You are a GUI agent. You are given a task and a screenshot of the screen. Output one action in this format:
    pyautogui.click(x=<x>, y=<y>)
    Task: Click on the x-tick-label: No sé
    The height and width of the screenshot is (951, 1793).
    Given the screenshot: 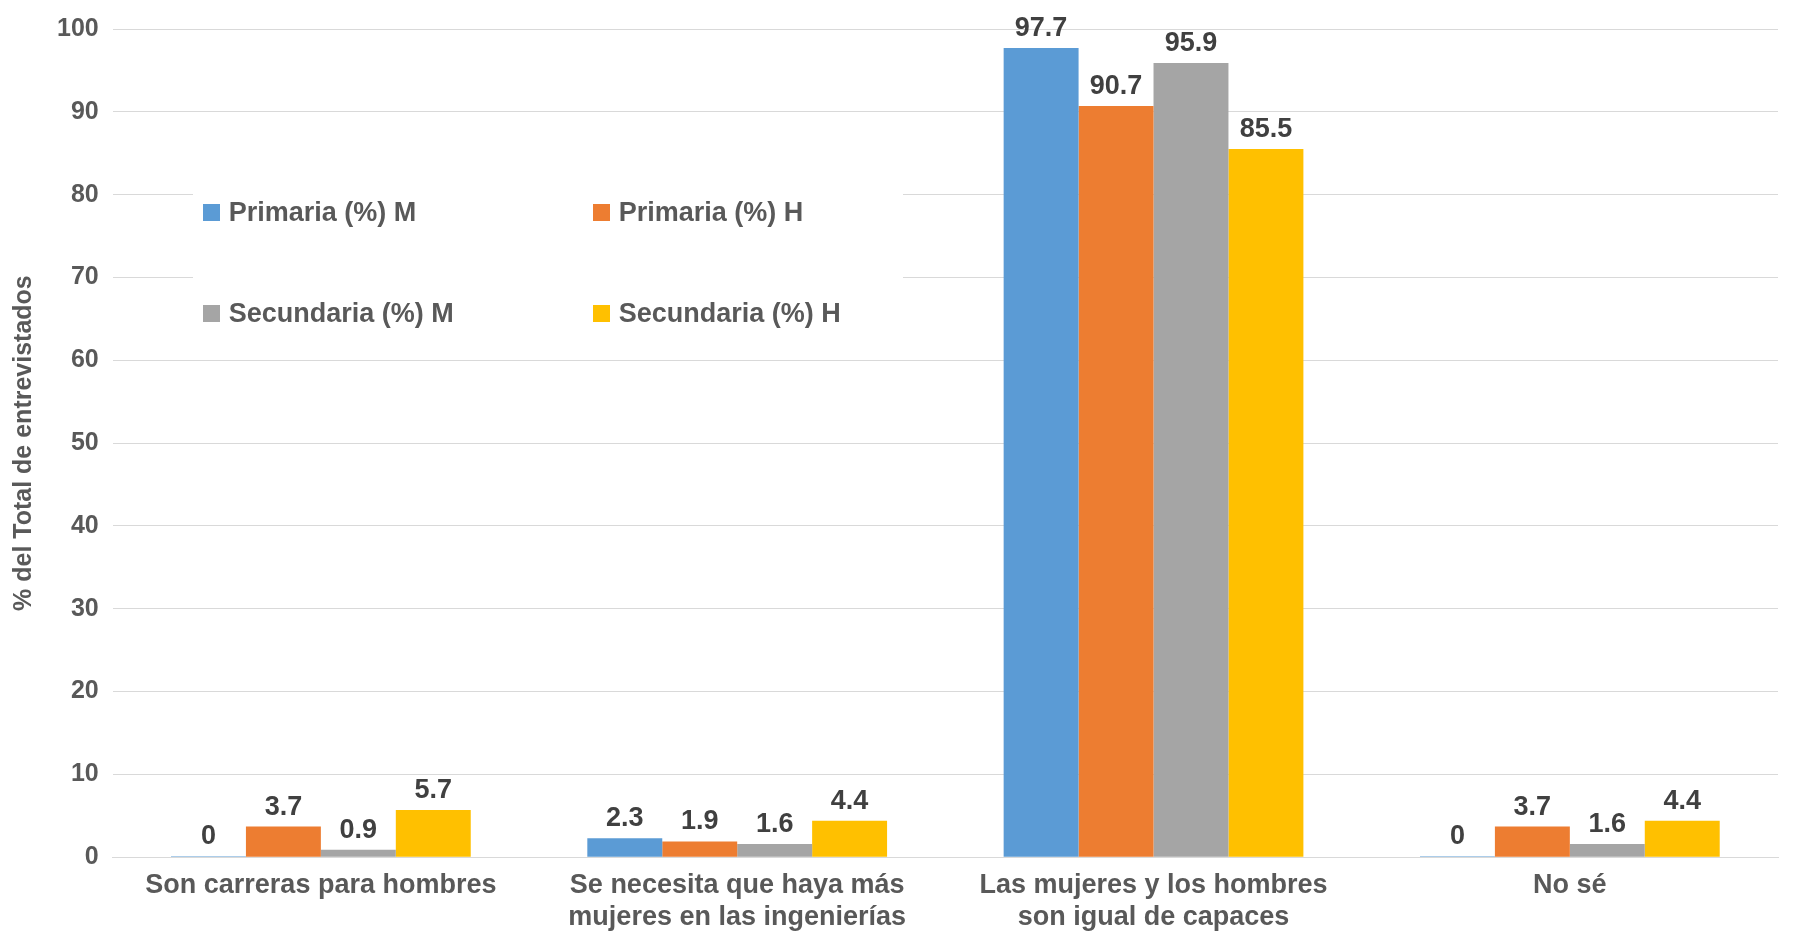 What is the action you would take?
    pyautogui.click(x=1570, y=883)
    